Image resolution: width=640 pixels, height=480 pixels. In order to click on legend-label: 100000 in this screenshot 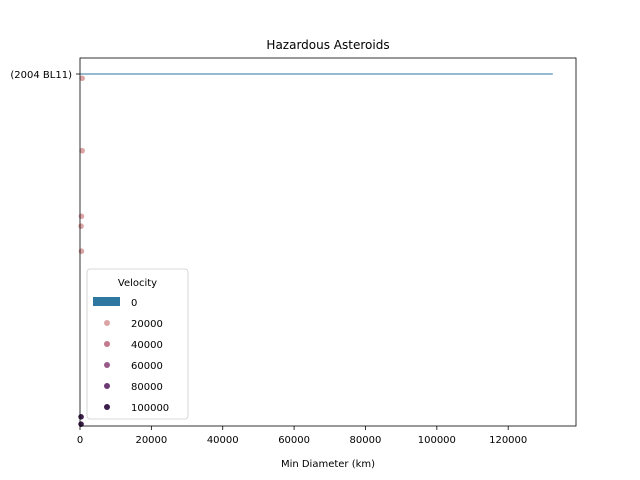, I will do `click(150, 408)`.